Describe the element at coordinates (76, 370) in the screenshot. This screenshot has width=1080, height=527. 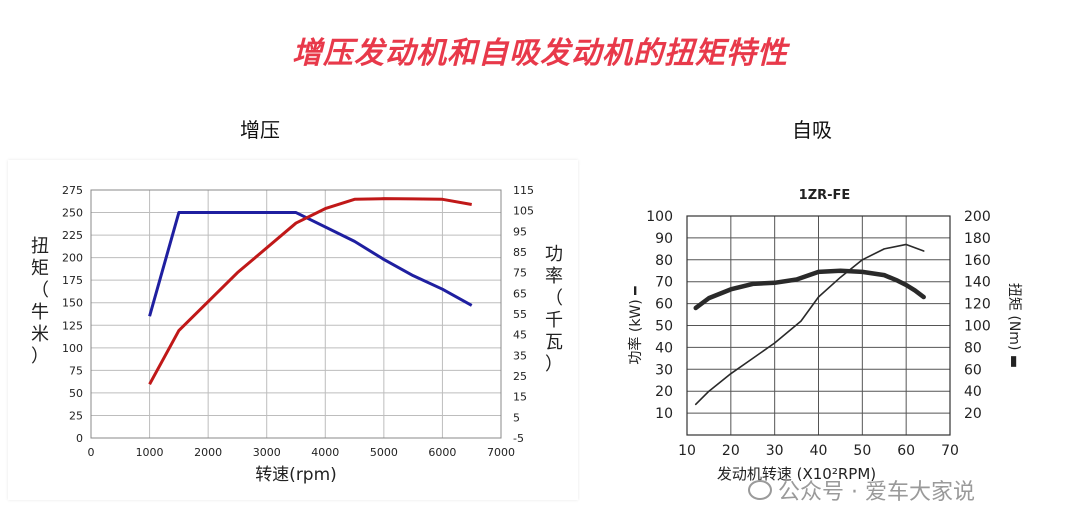
I see `y-tick-label: 75` at that location.